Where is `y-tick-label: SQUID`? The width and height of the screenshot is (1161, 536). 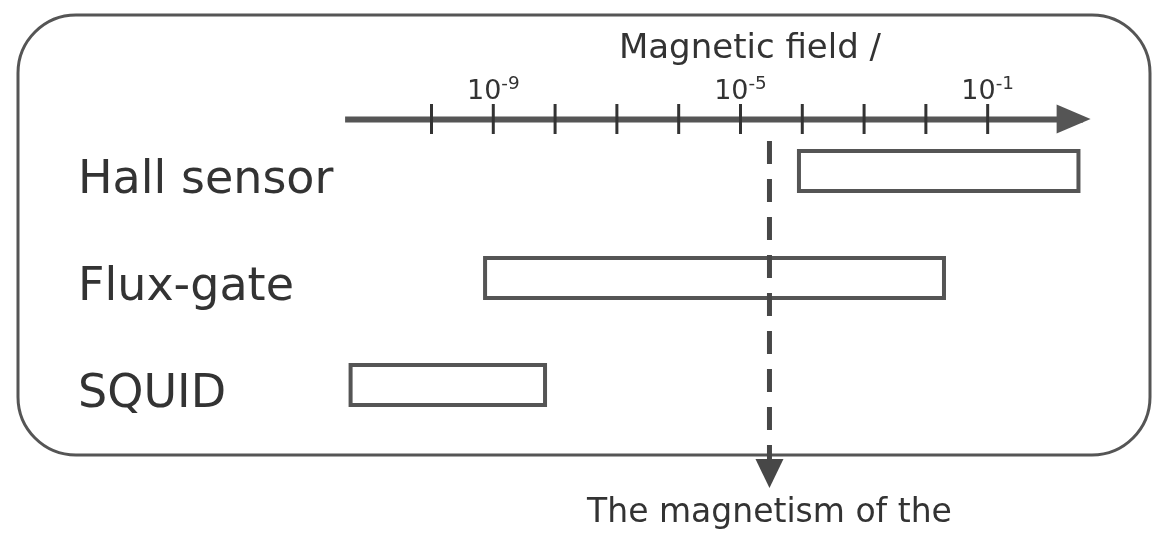 y-tick-label: SQUID is located at coordinates (152, 391).